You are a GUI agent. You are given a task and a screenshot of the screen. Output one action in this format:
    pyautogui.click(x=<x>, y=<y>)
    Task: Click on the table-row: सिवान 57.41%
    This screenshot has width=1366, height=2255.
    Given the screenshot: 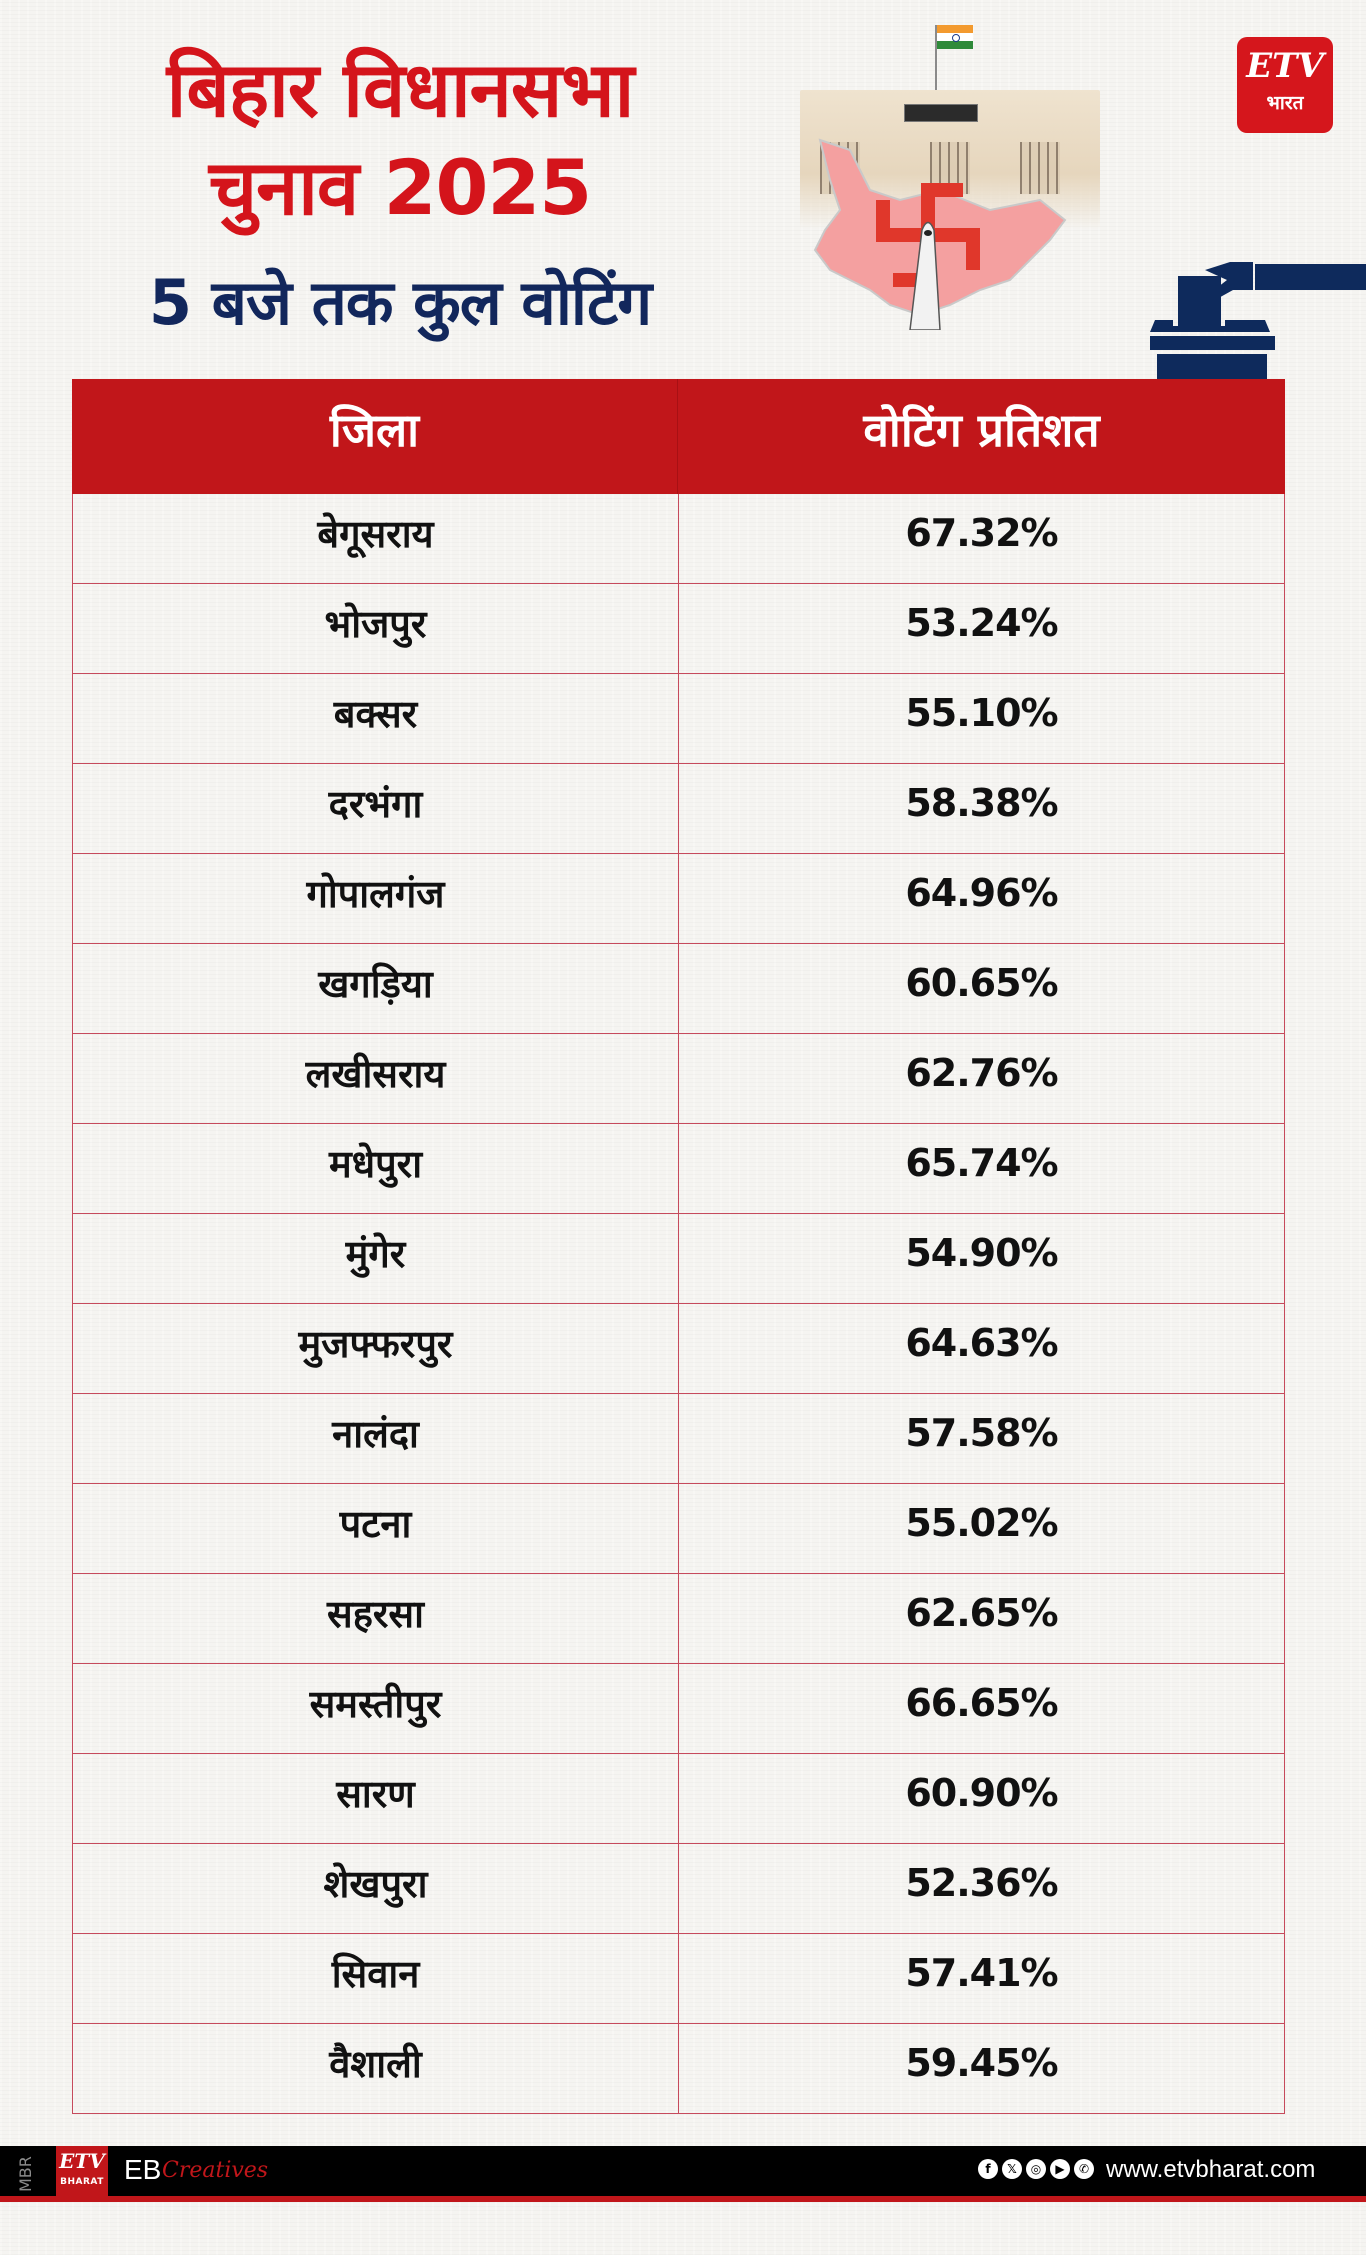 What is the action you would take?
    pyautogui.click(x=678, y=1979)
    